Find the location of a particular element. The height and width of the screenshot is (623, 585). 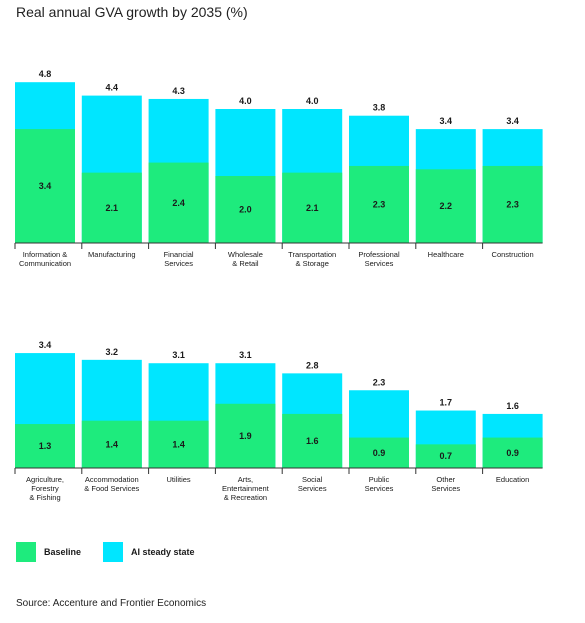

chart-title: Real annual GVA growth by 2035 (%) is located at coordinates (132, 12).